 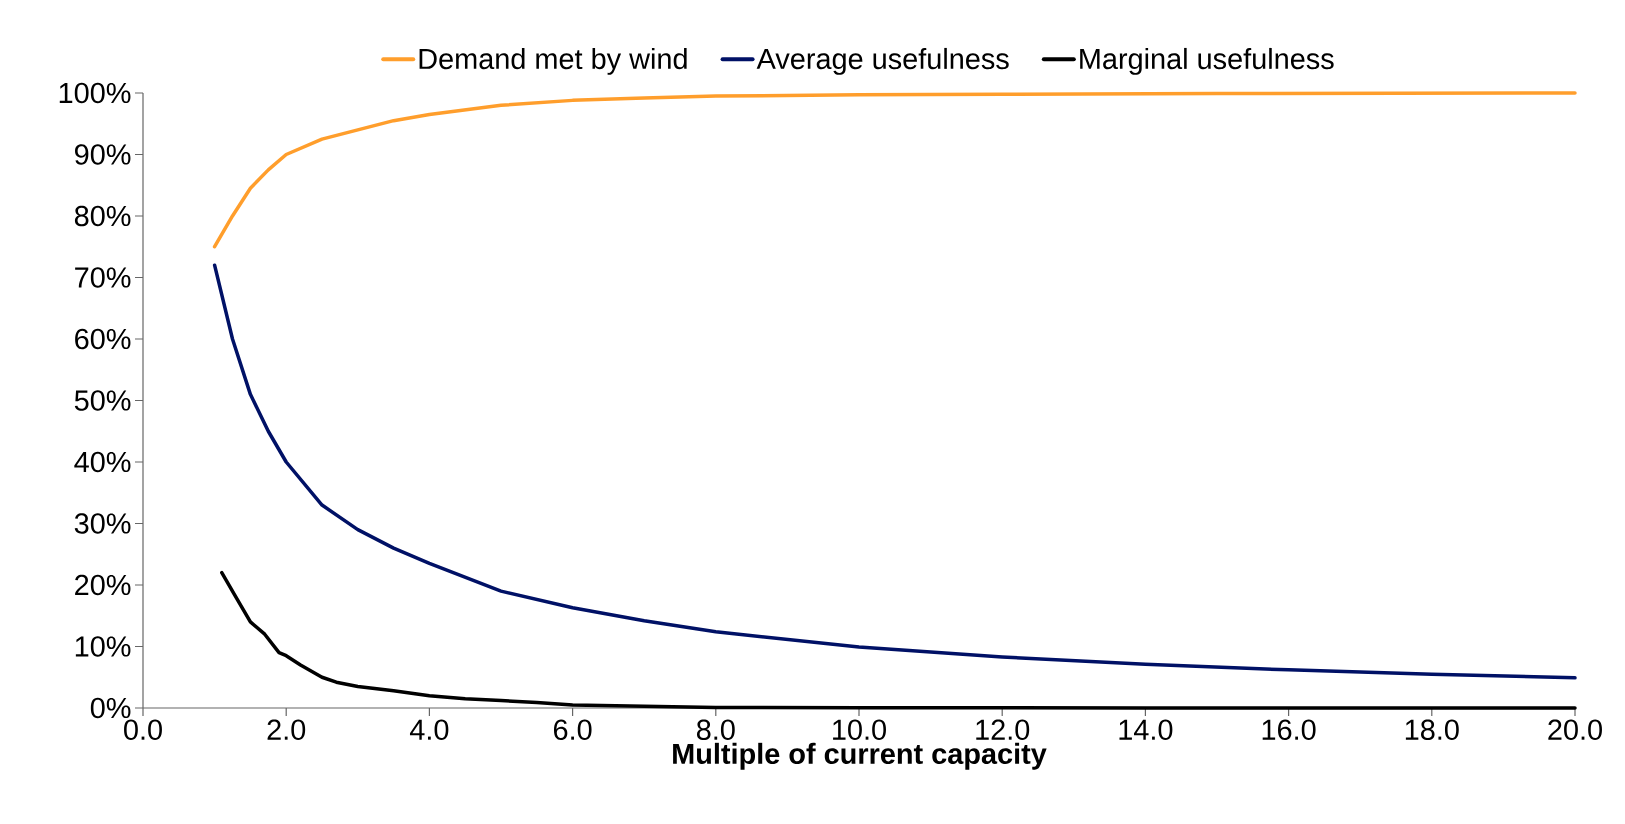 What do you see at coordinates (1432, 729) in the screenshot?
I see `x-tick-label: 18.0` at bounding box center [1432, 729].